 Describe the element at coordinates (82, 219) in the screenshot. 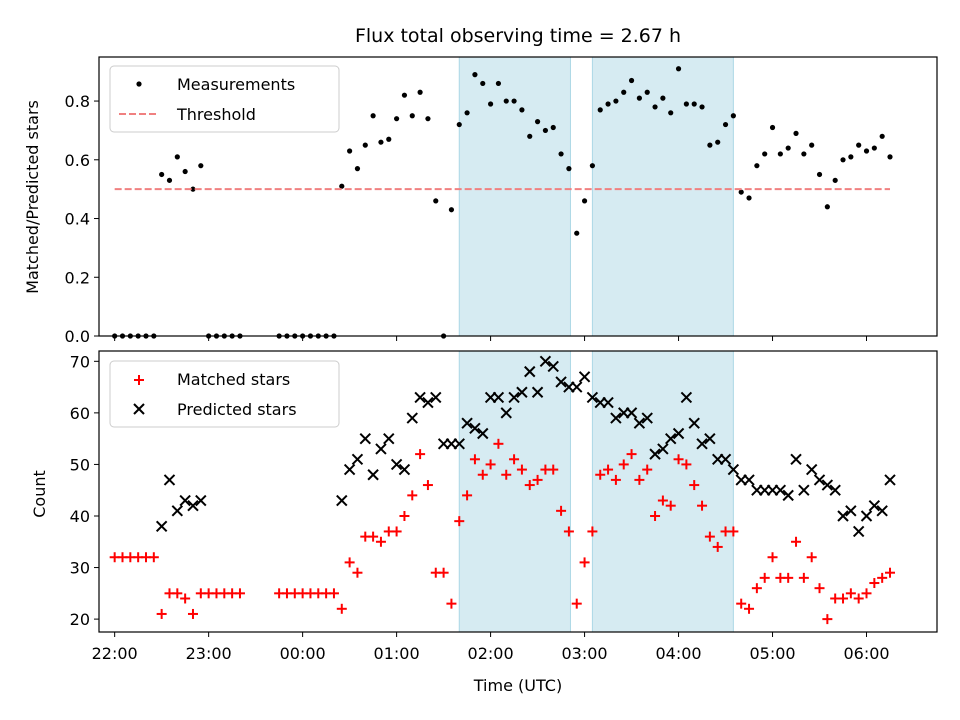

I see `top-y-axis: 0.0 0.2 0.4 0.6 0.8` at that location.